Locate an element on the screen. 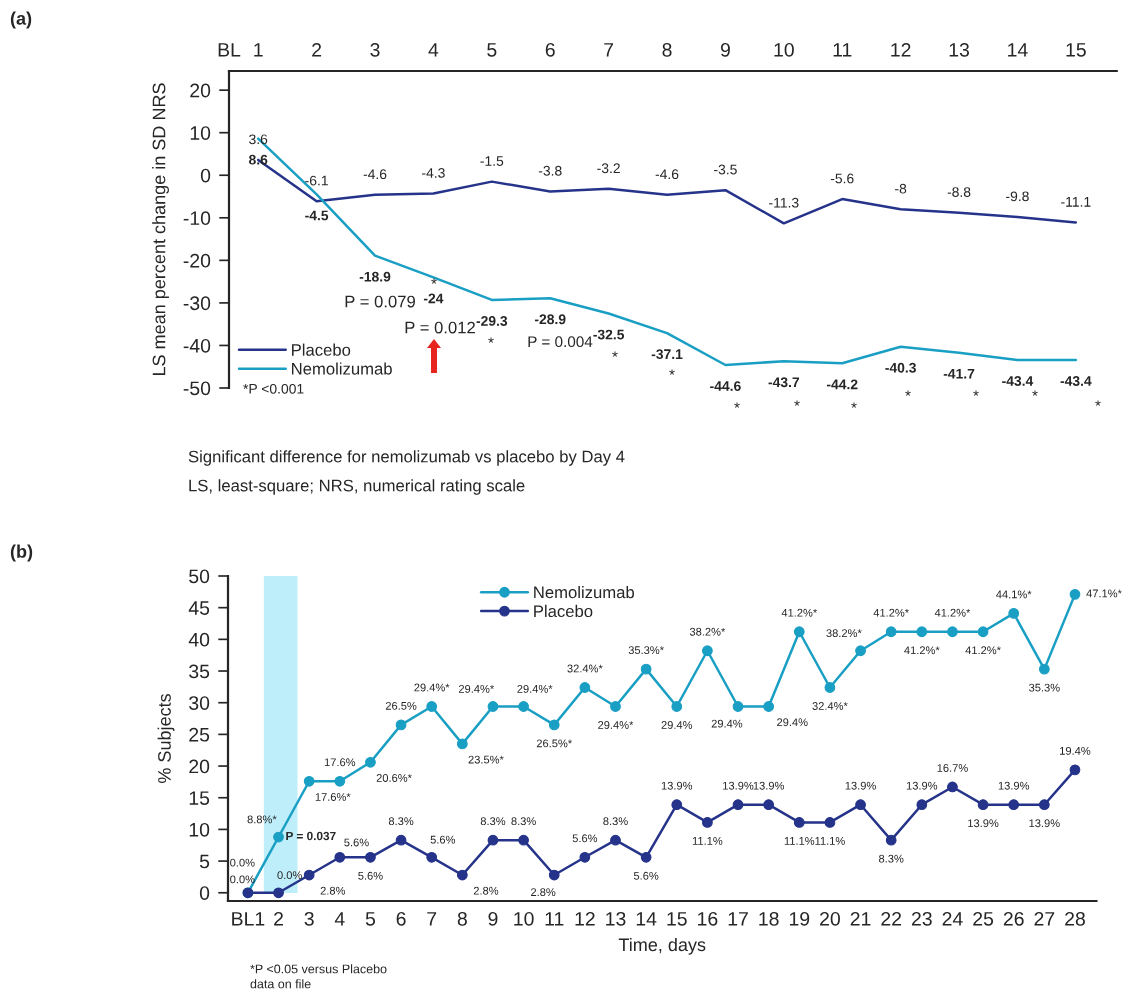  x-tick-label: 3 is located at coordinates (375, 49).